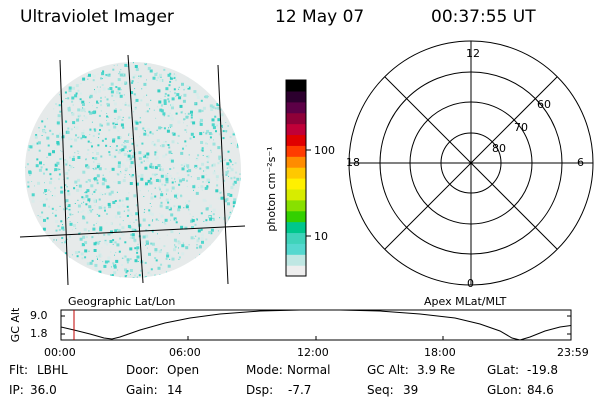 This screenshot has width=600, height=400. I want to click on altitude-strip, so click(316, 325).